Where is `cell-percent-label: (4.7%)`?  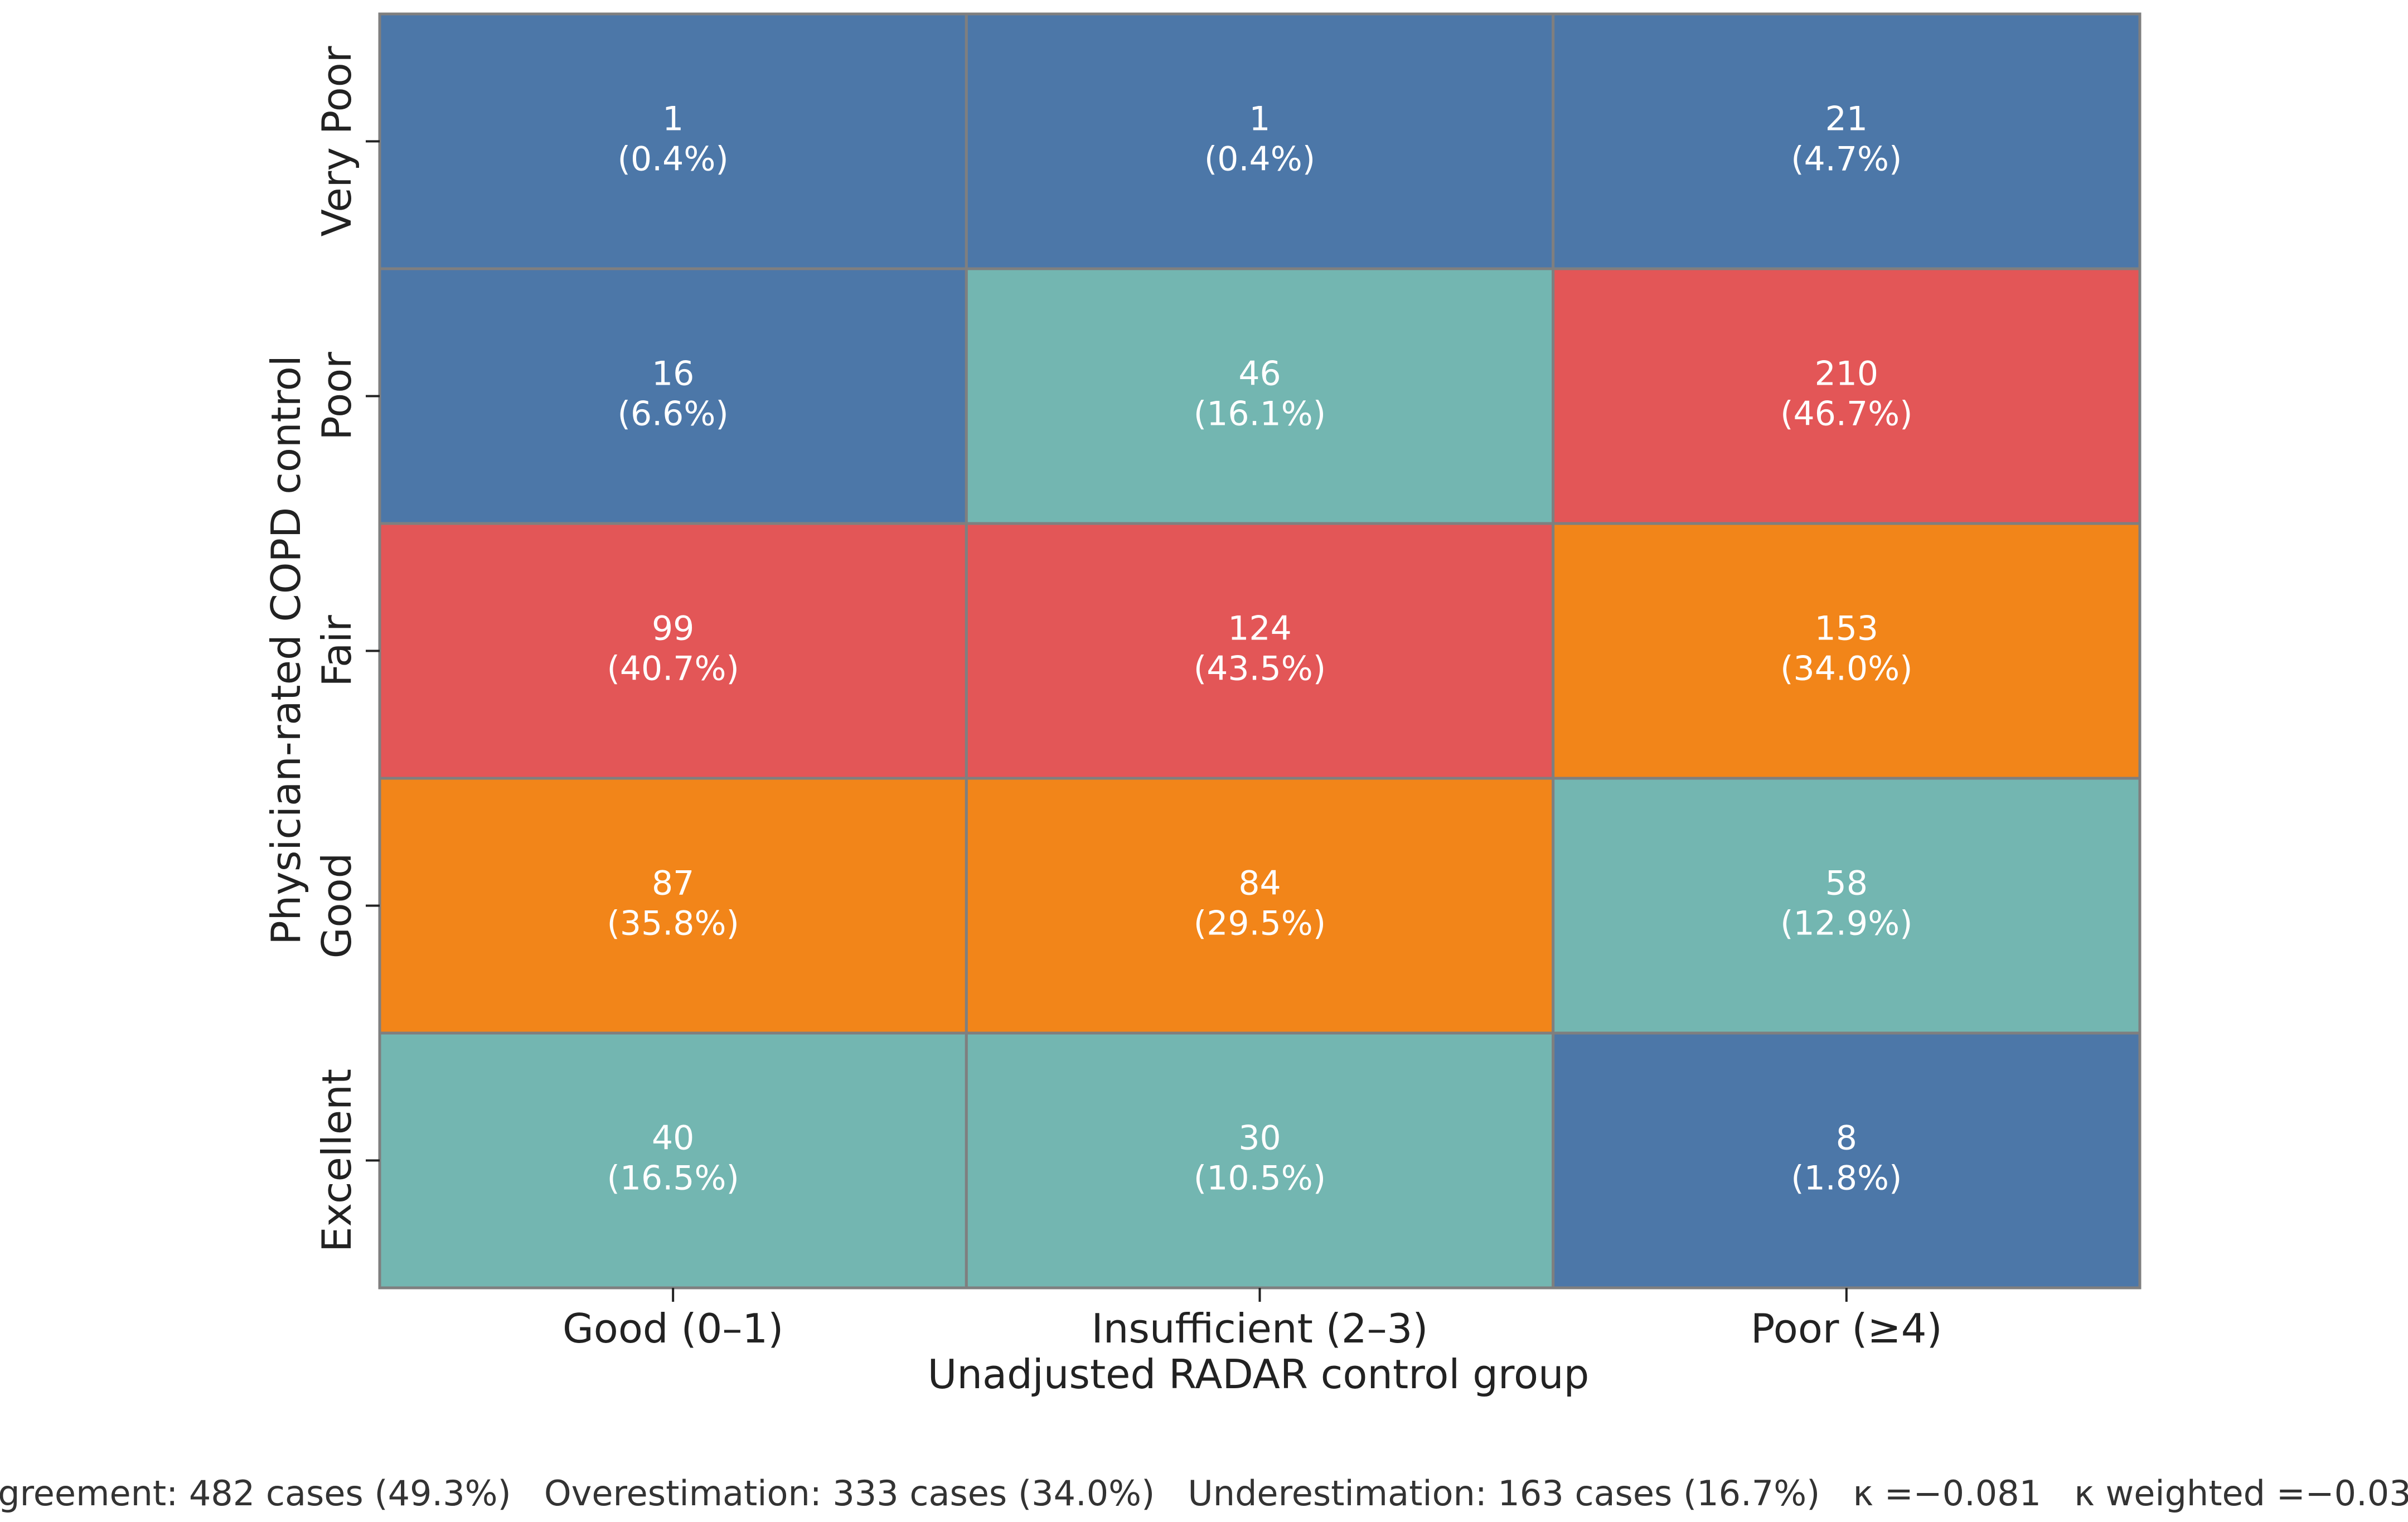 cell-percent-label: (4.7%) is located at coordinates (1846, 159).